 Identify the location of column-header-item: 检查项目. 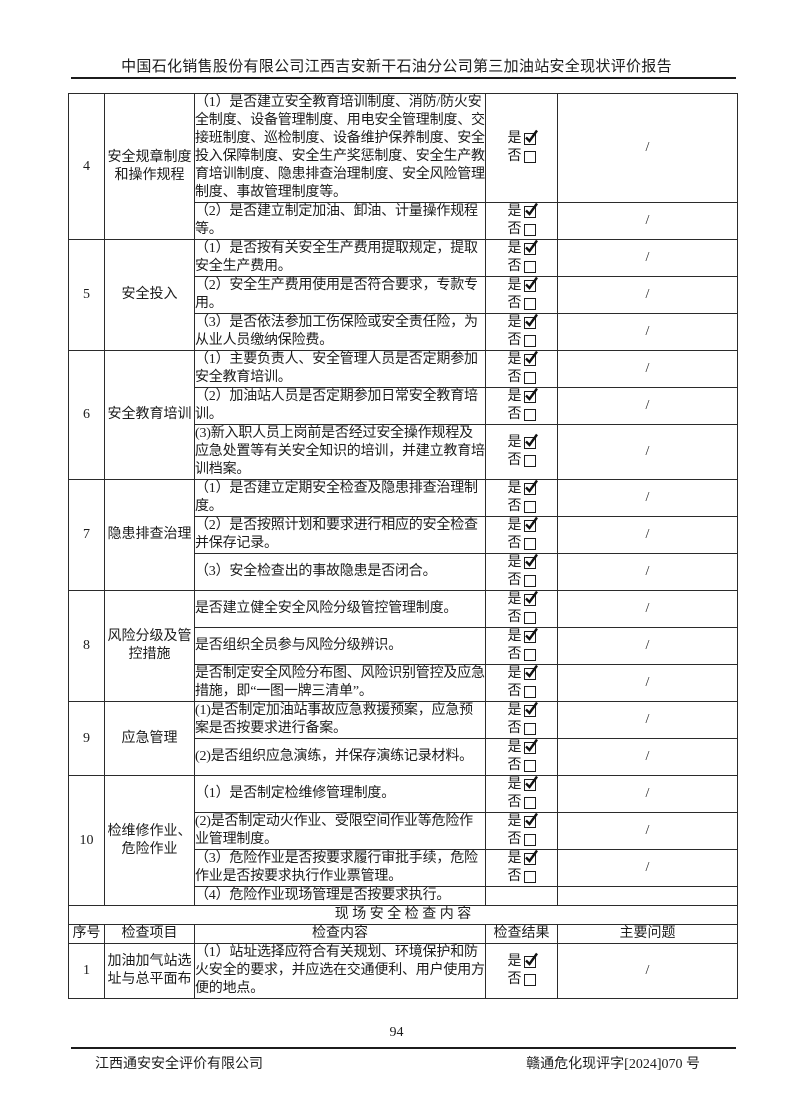
(149, 934).